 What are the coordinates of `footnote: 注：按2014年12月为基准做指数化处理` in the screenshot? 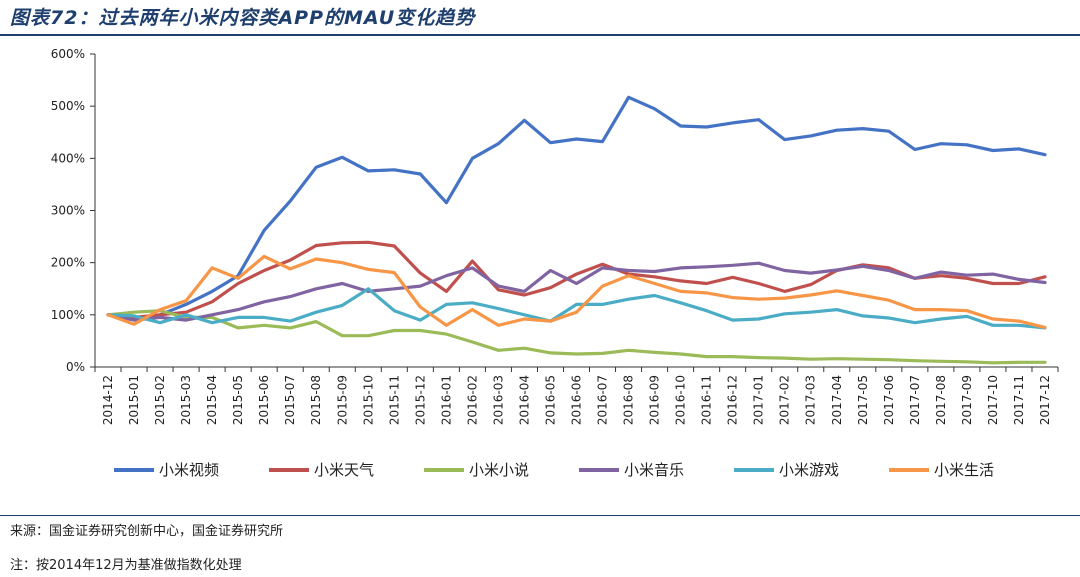 It's located at (126, 565).